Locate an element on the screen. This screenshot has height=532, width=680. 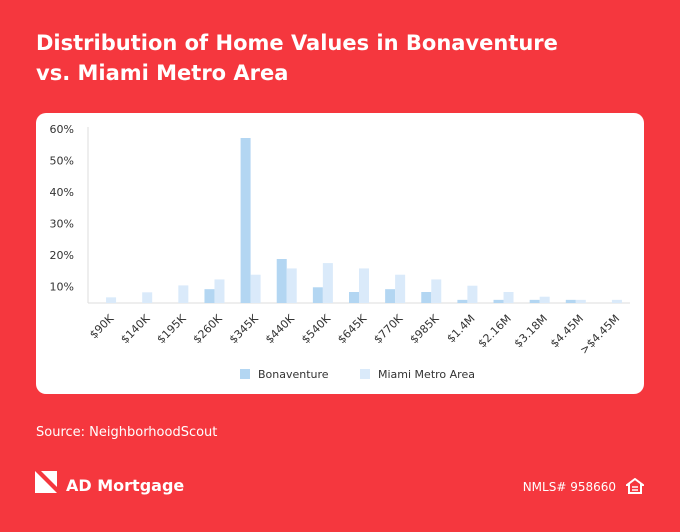
x-tick-label: $540K is located at coordinates (316, 329).